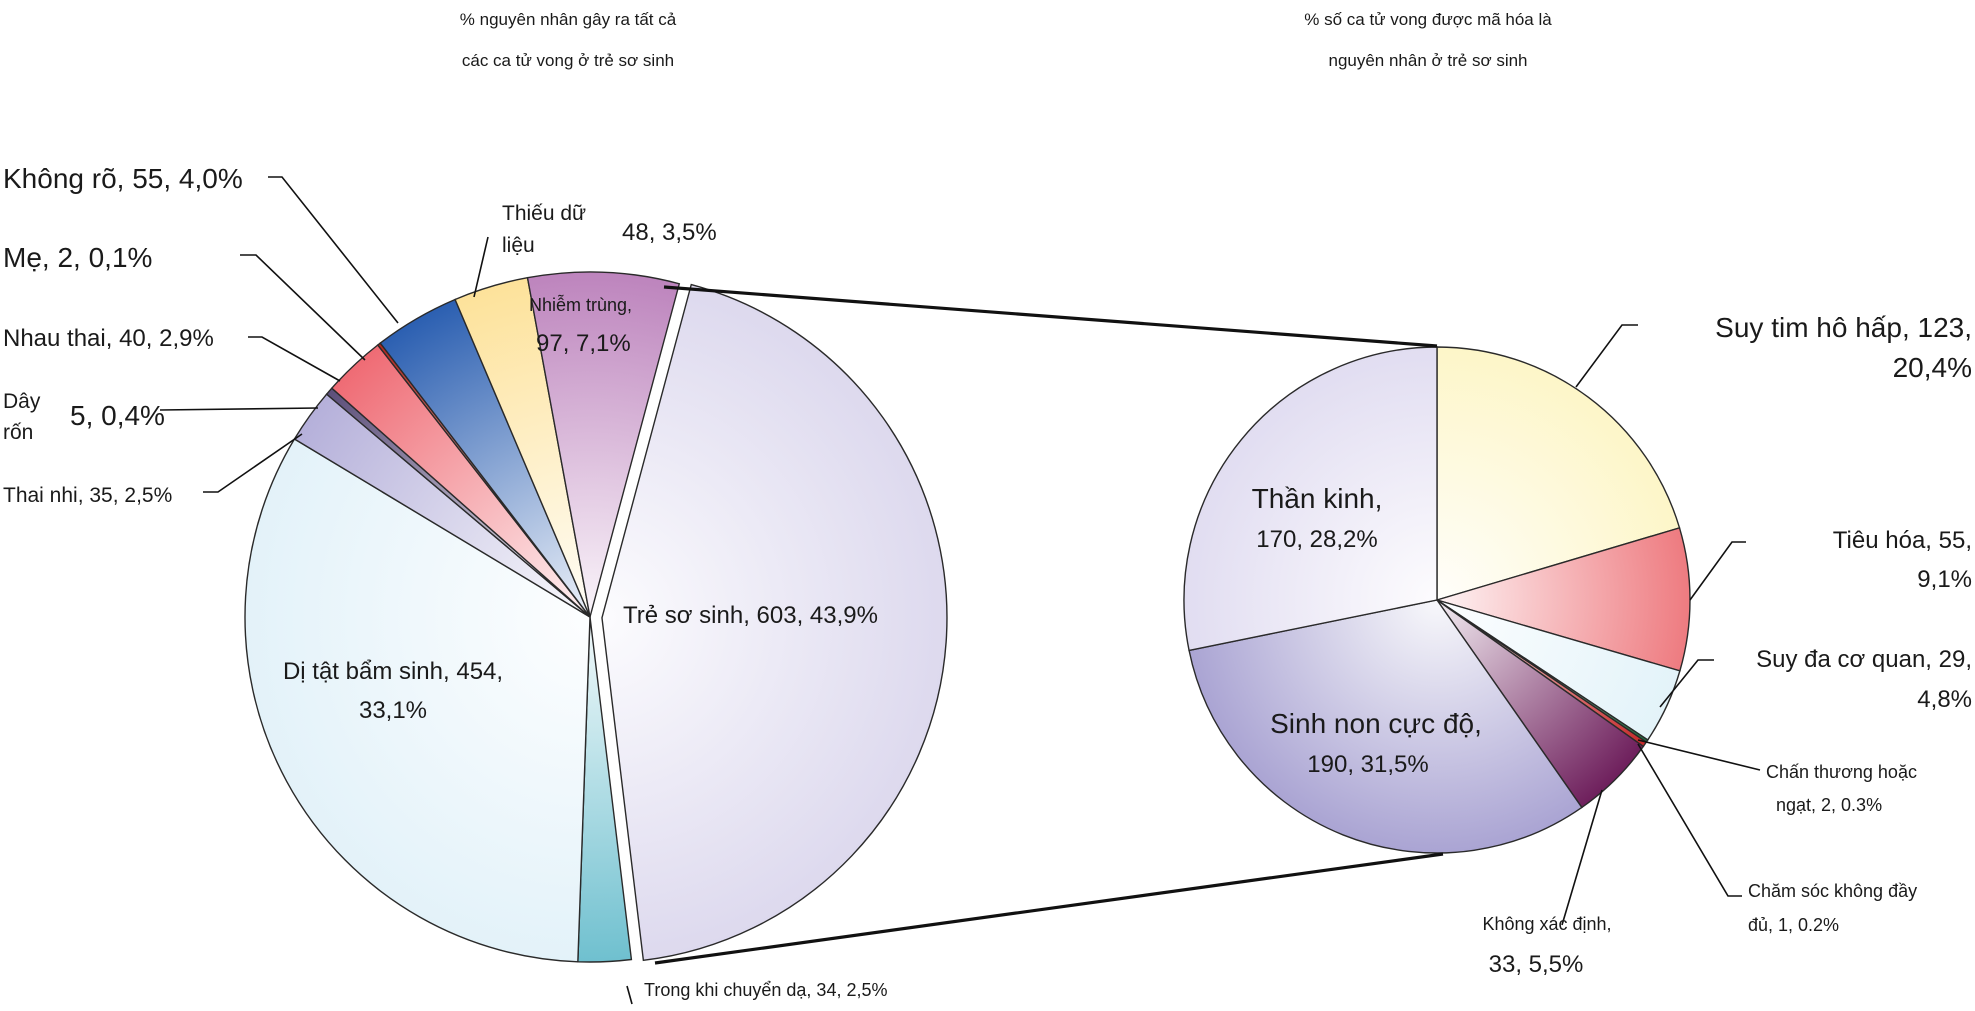  What do you see at coordinates (333, 250) in the screenshot?
I see `leader-khong-ro` at bounding box center [333, 250].